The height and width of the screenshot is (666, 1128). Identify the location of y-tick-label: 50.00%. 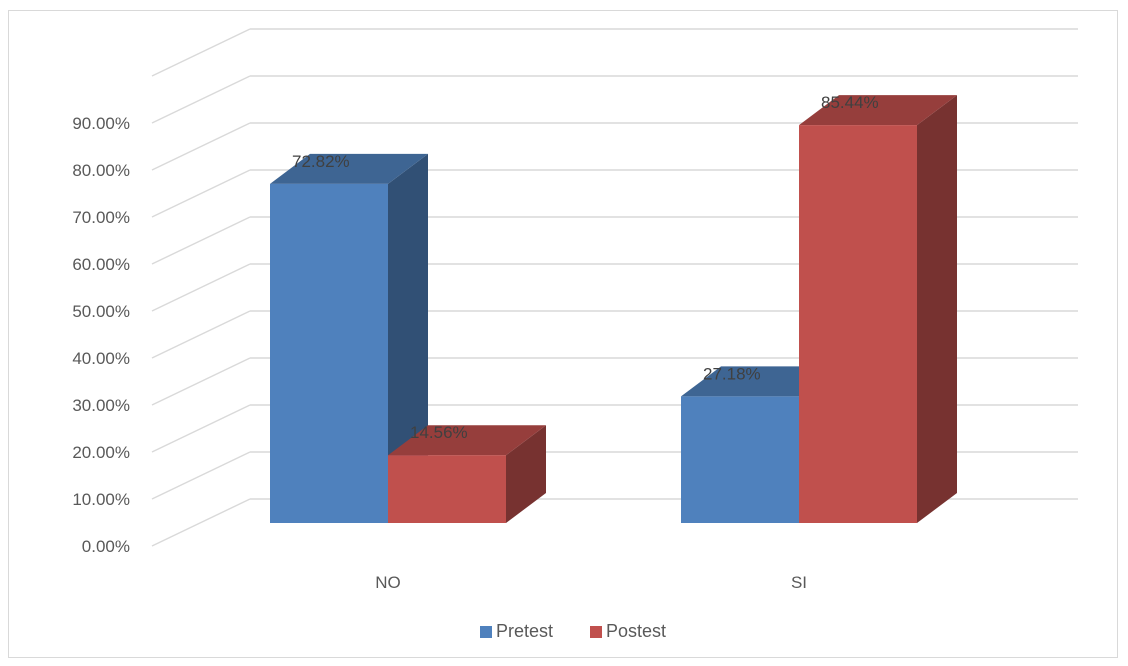
(101, 311).